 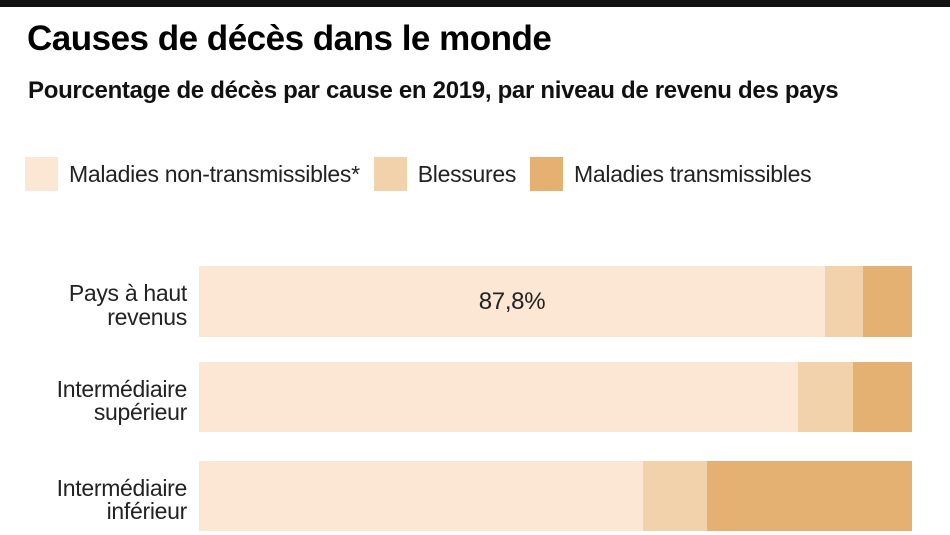 I want to click on legend-item-blessures: Blessures, so click(x=445, y=174).